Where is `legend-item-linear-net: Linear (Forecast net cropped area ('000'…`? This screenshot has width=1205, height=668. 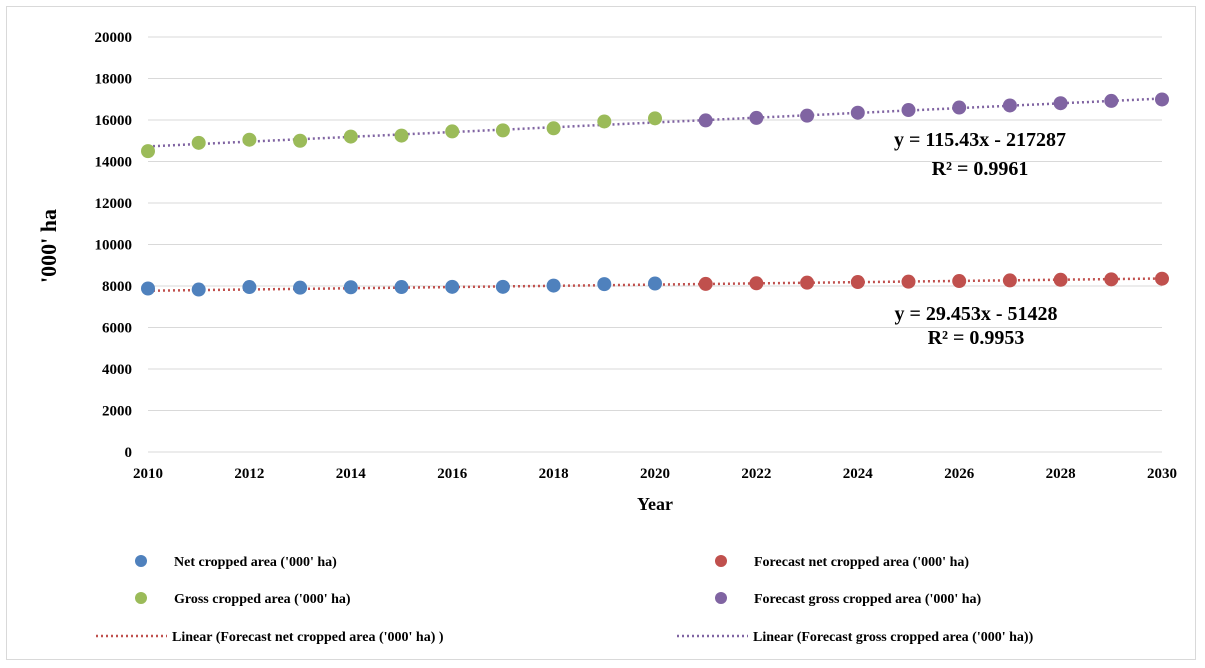
legend-item-linear-net: Linear (Forecast net cropped area ('000'… is located at coordinates (270, 637).